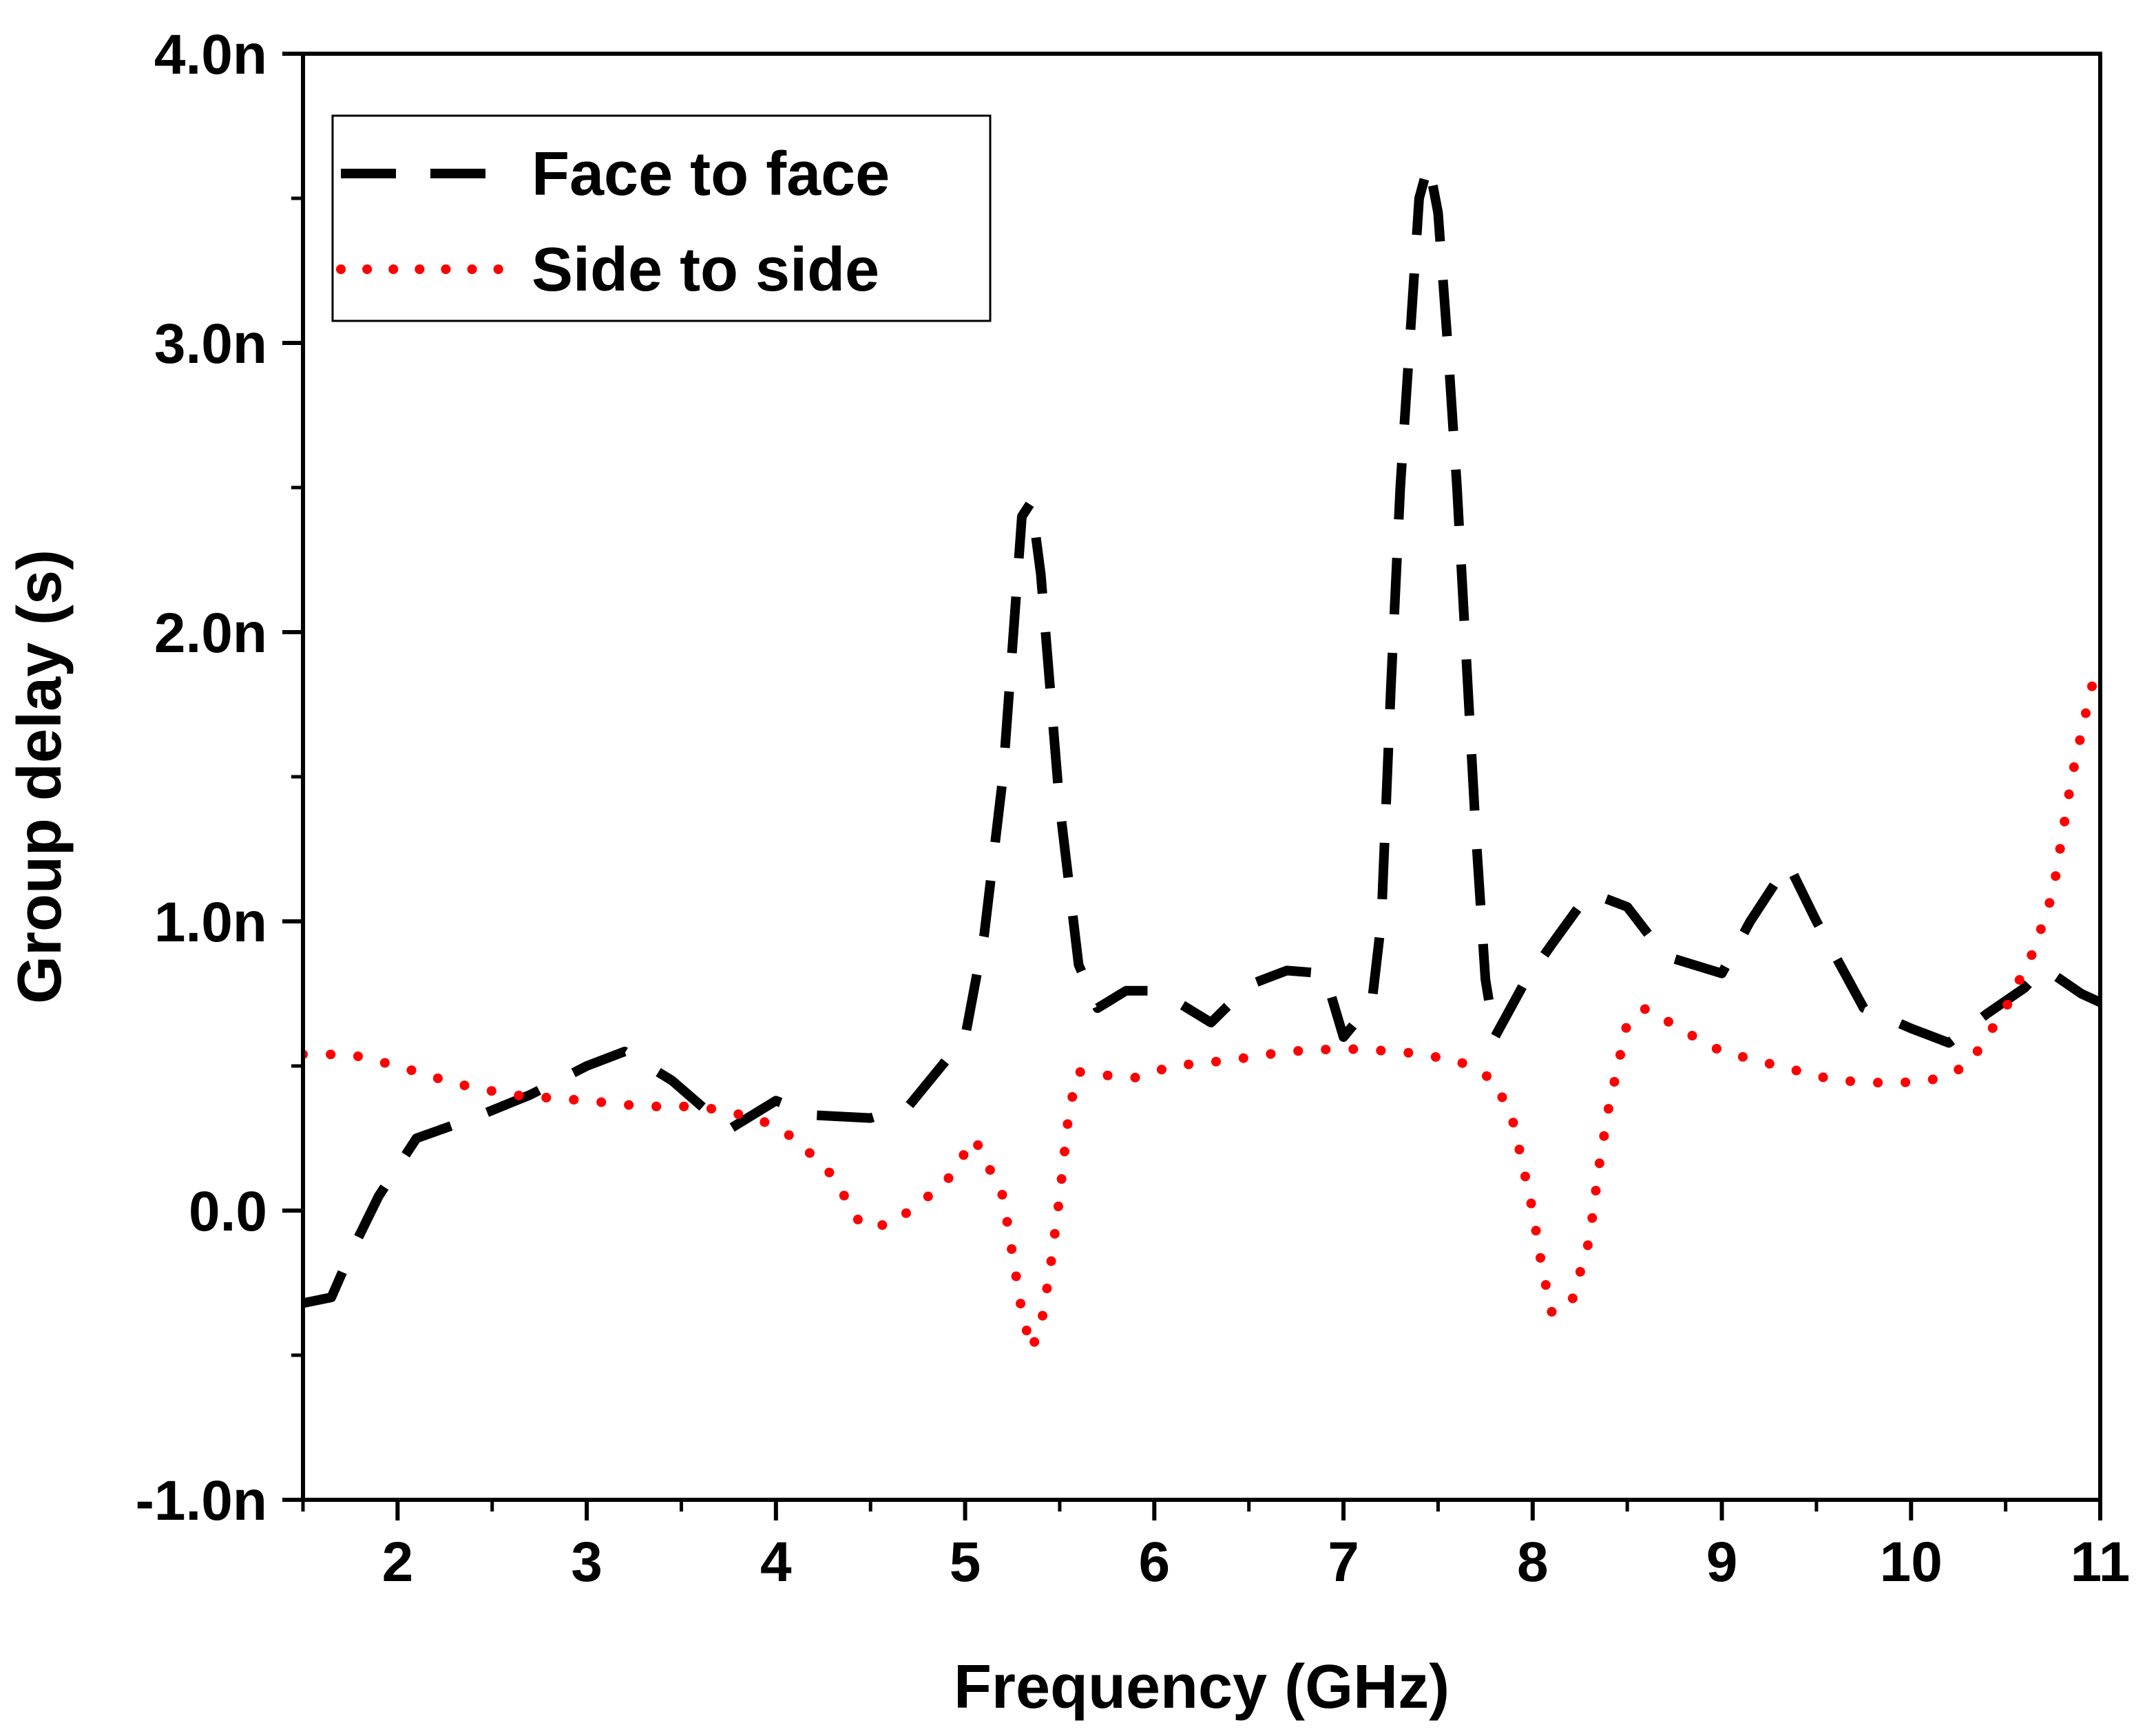 The image size is (2156, 1736). Describe the element at coordinates (2101, 1562) in the screenshot. I see `x-tick-label: 11` at that location.